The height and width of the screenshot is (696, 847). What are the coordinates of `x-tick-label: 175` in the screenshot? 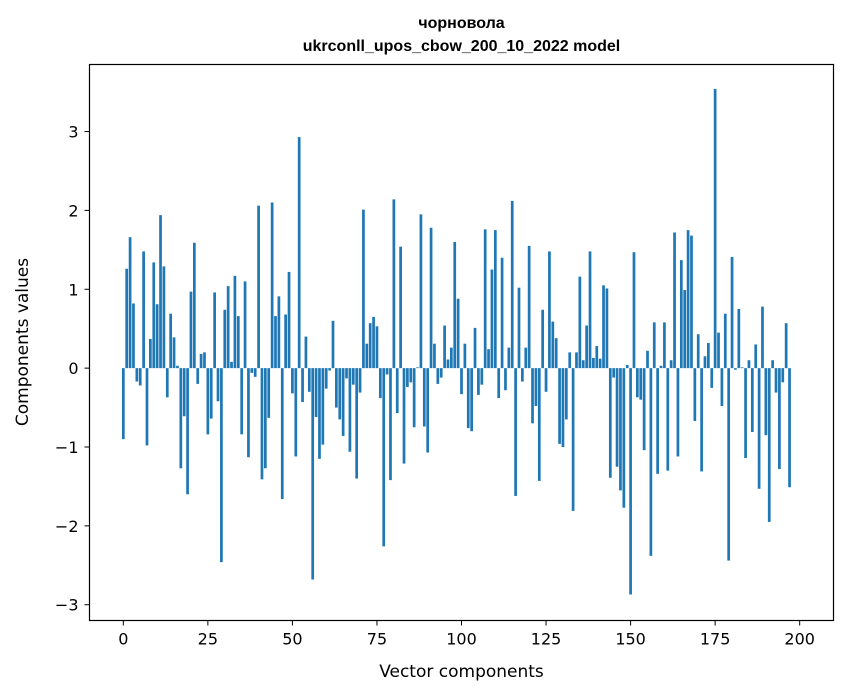 It's located at (715, 639).